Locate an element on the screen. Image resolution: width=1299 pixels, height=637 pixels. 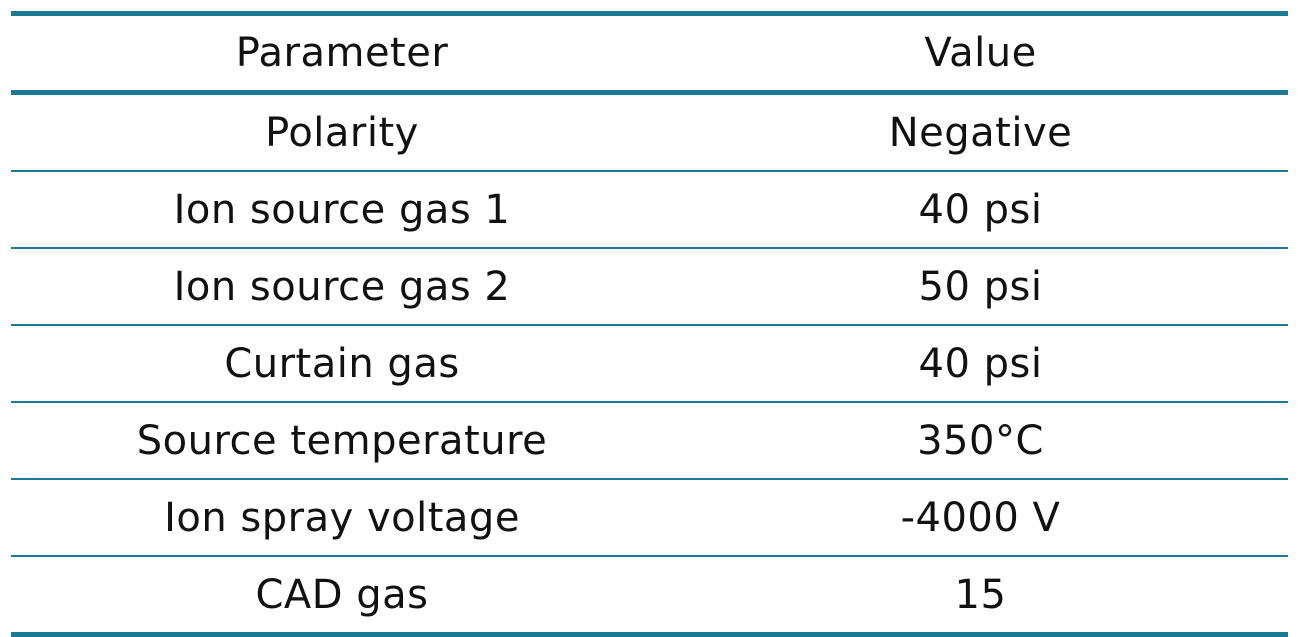
table-row: CAD gas 15 is located at coordinates (649, 596).